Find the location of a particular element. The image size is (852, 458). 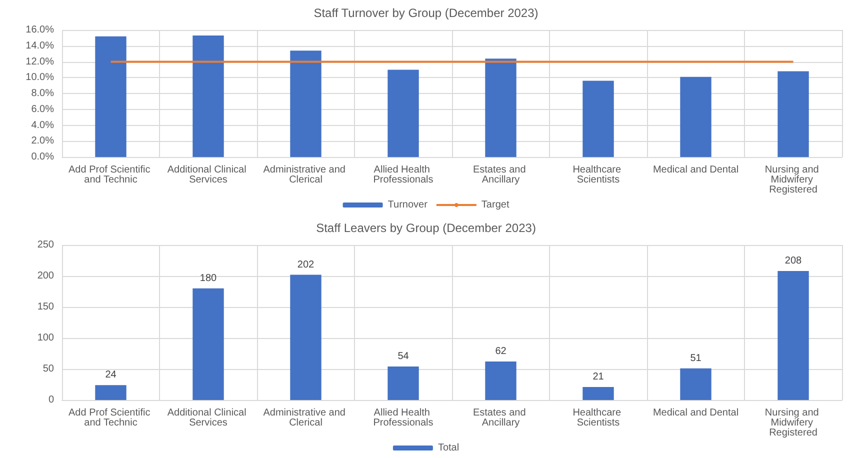

y-tick-label: 50 is located at coordinates (48, 369).